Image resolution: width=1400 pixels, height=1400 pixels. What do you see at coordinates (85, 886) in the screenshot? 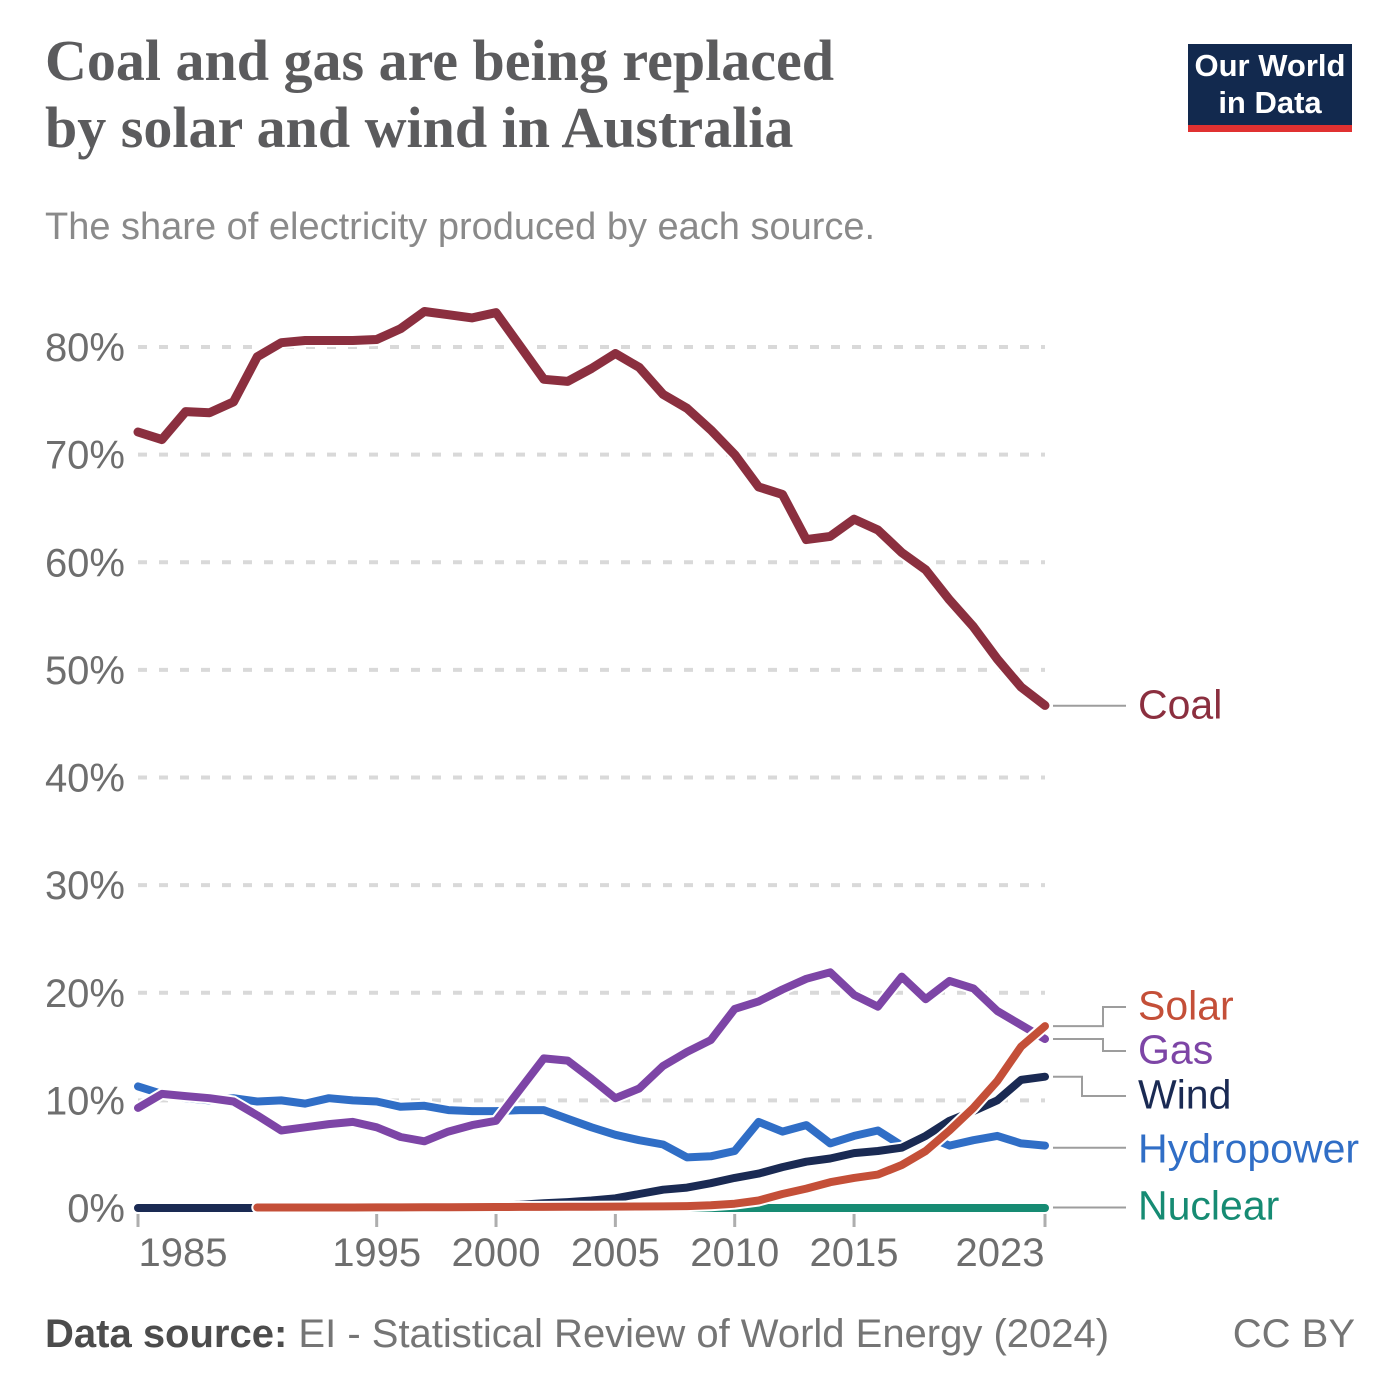
I see `y-axis-label-30: 30%` at bounding box center [85, 886].